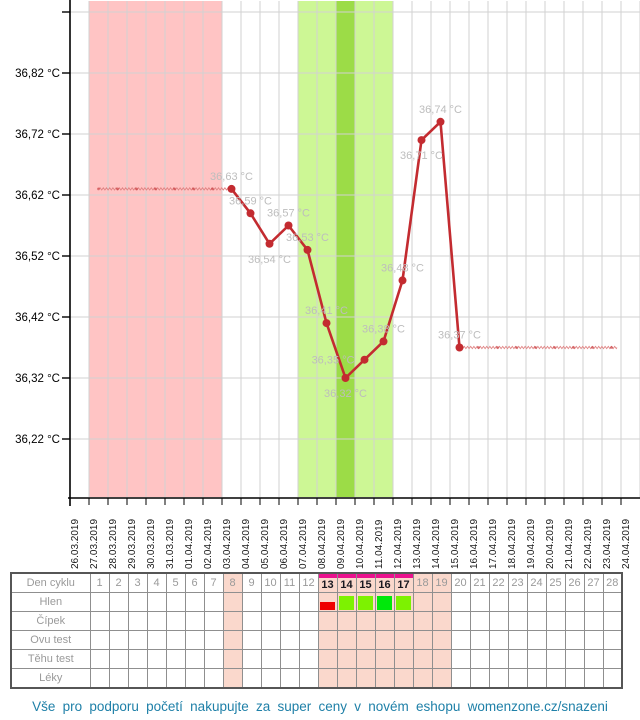 This screenshot has height=720, width=640. I want to click on cycle-day-cell: 26, so click(574, 582).